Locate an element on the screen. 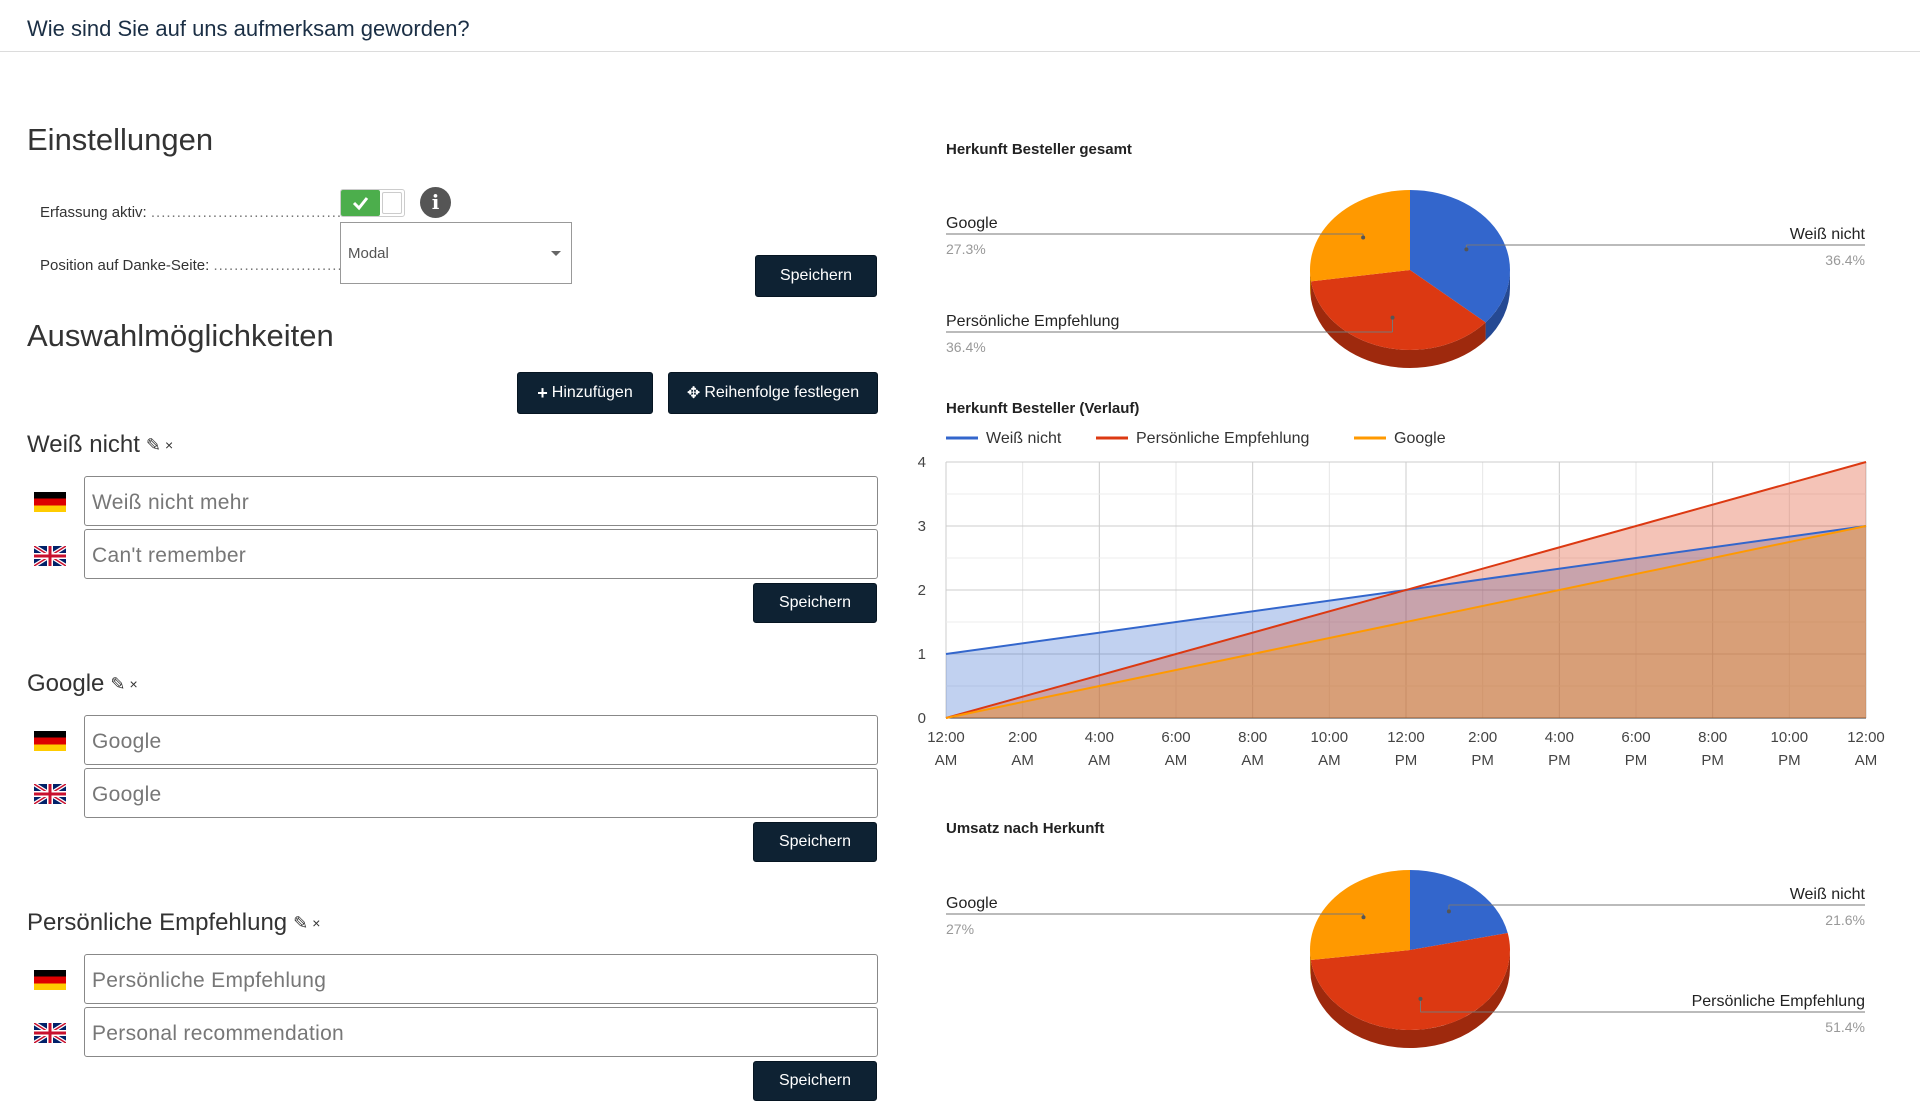  set-order-label: Reihenfolge festlegen is located at coordinates (782, 392).